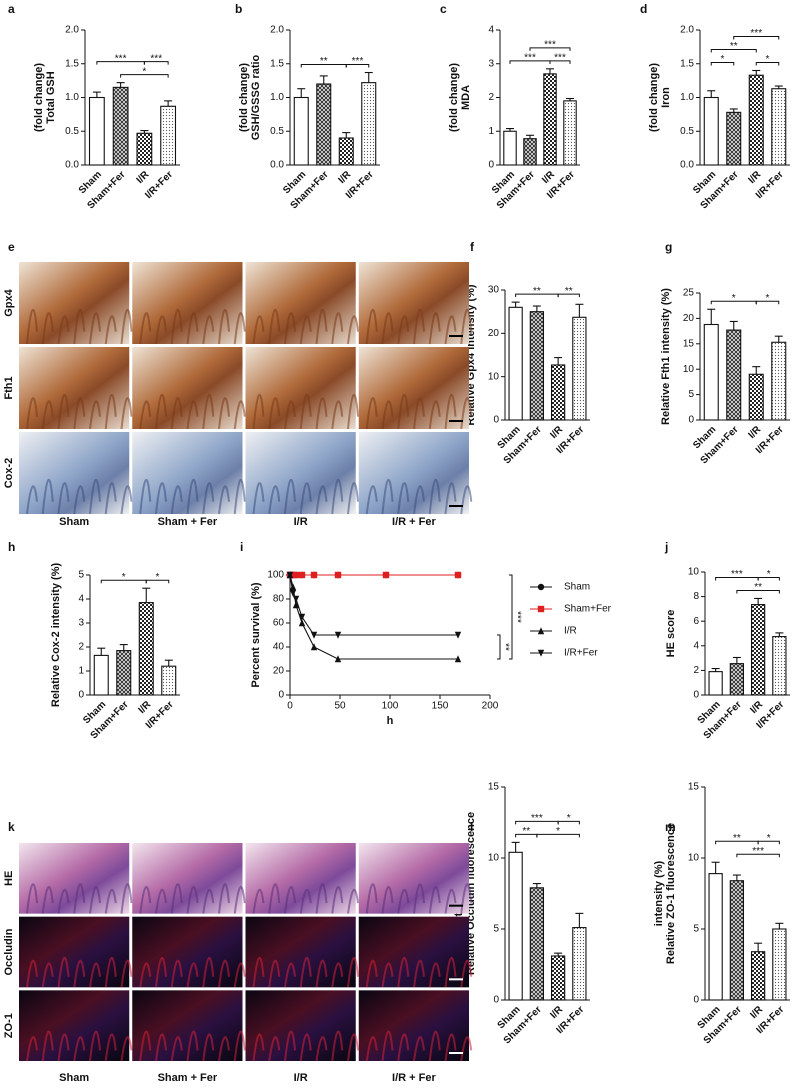 This screenshot has height=1091, width=800. I want to click on column-label: Sham, so click(74, 522).